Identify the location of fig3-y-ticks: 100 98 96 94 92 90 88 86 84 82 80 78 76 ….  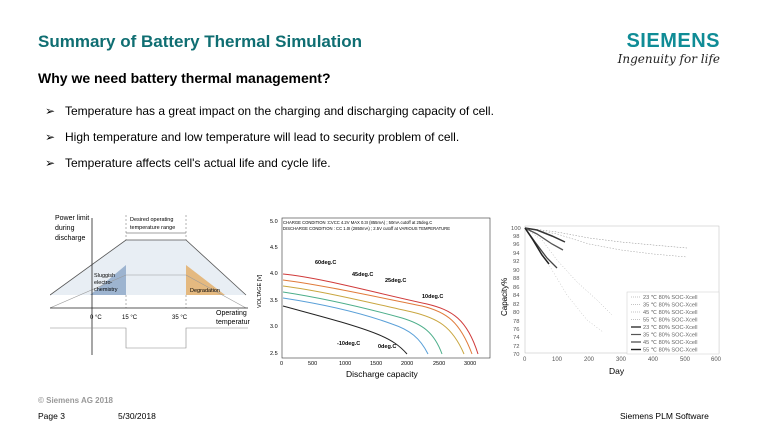
(516, 292).